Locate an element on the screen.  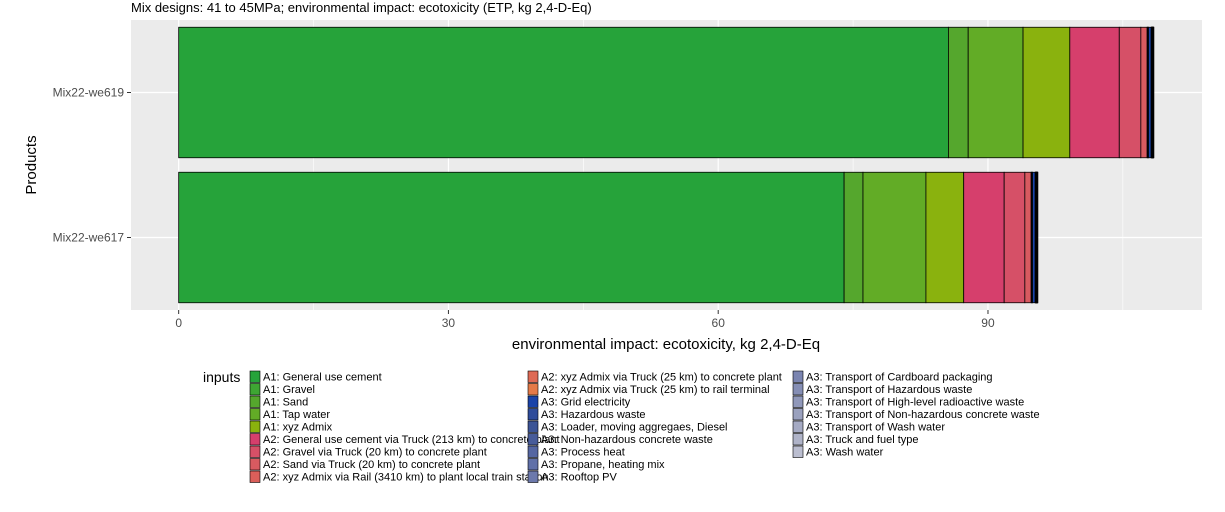
legend-label: A1: xyz Admix is located at coordinates (298, 428).